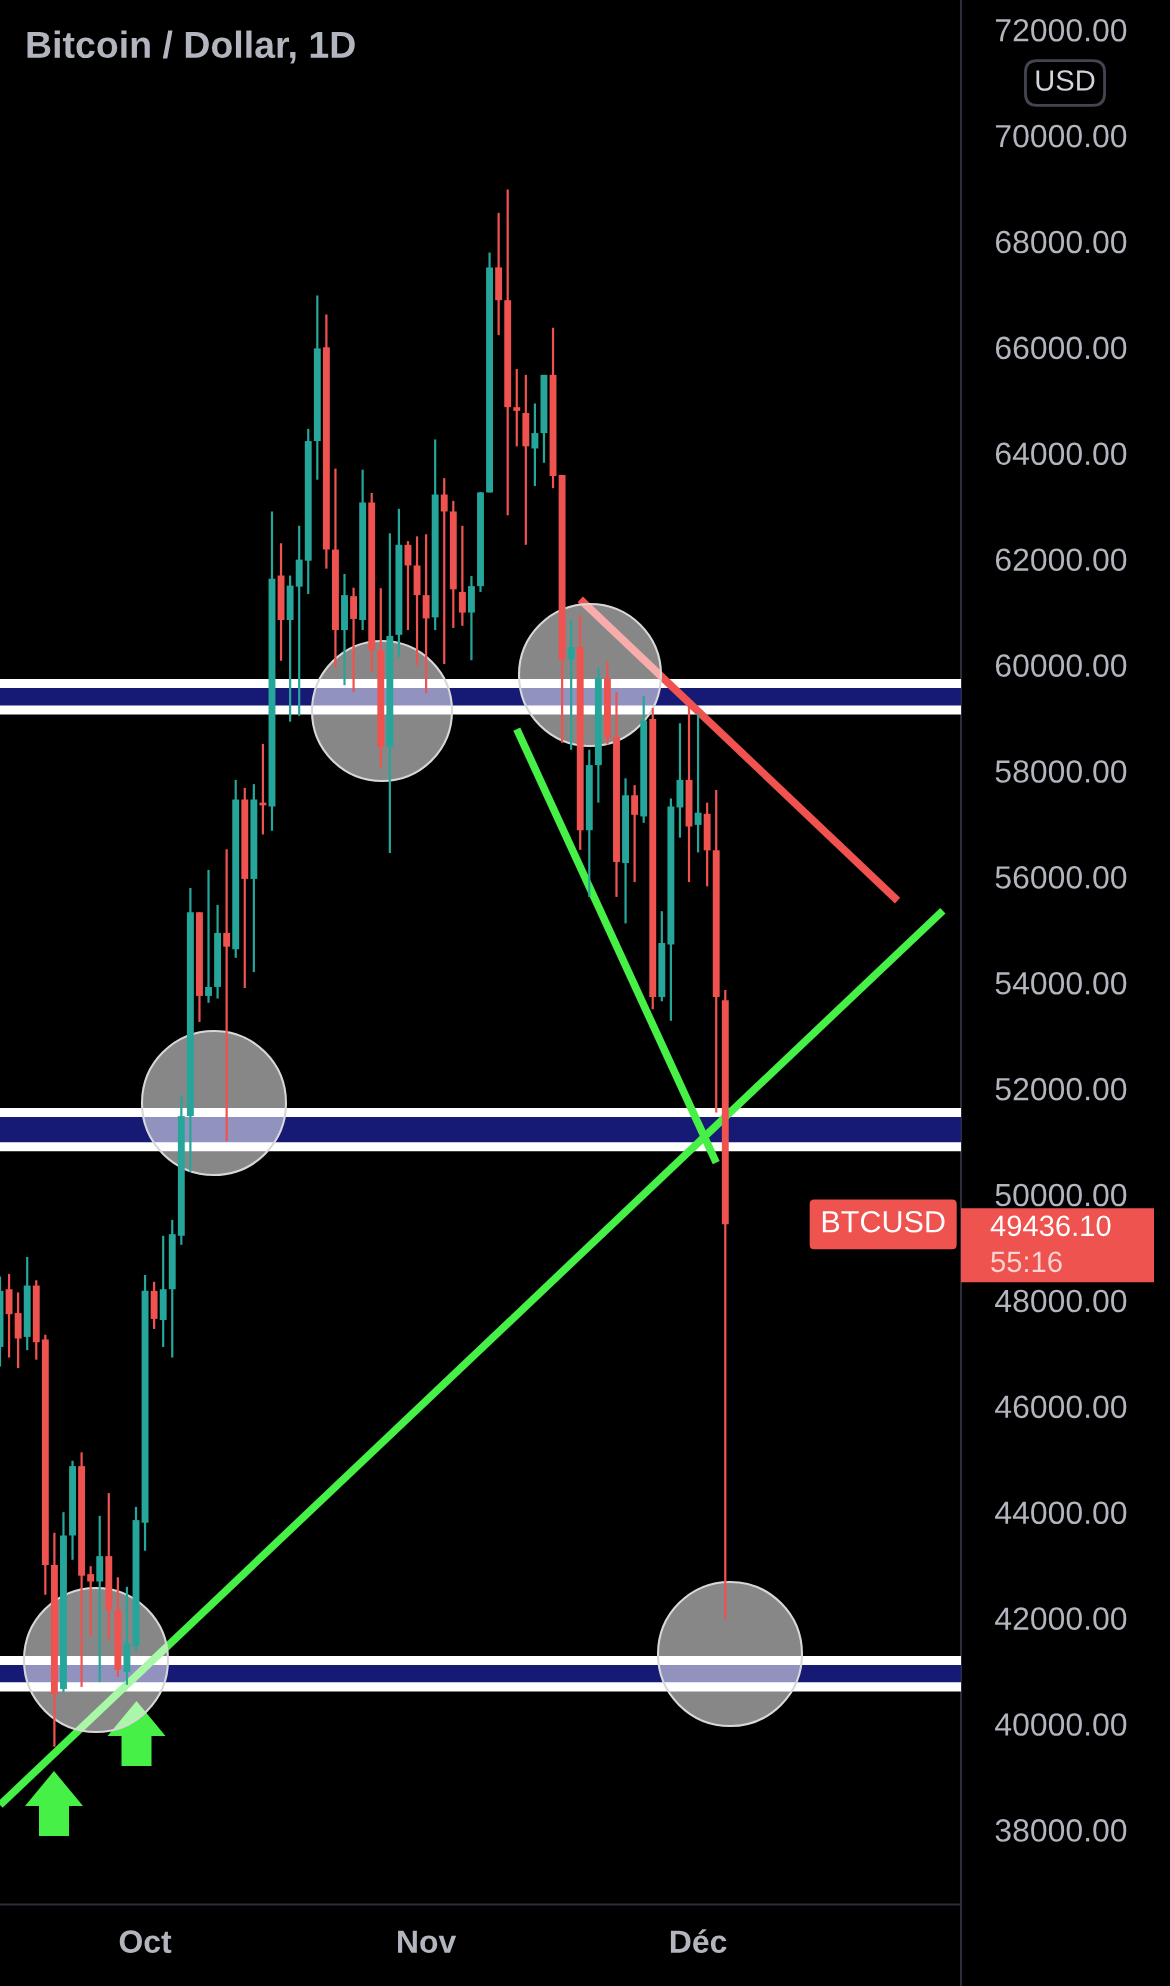 This screenshot has height=1986, width=1170. Describe the element at coordinates (1065, 80) in the screenshot. I see `text: USD` at that location.